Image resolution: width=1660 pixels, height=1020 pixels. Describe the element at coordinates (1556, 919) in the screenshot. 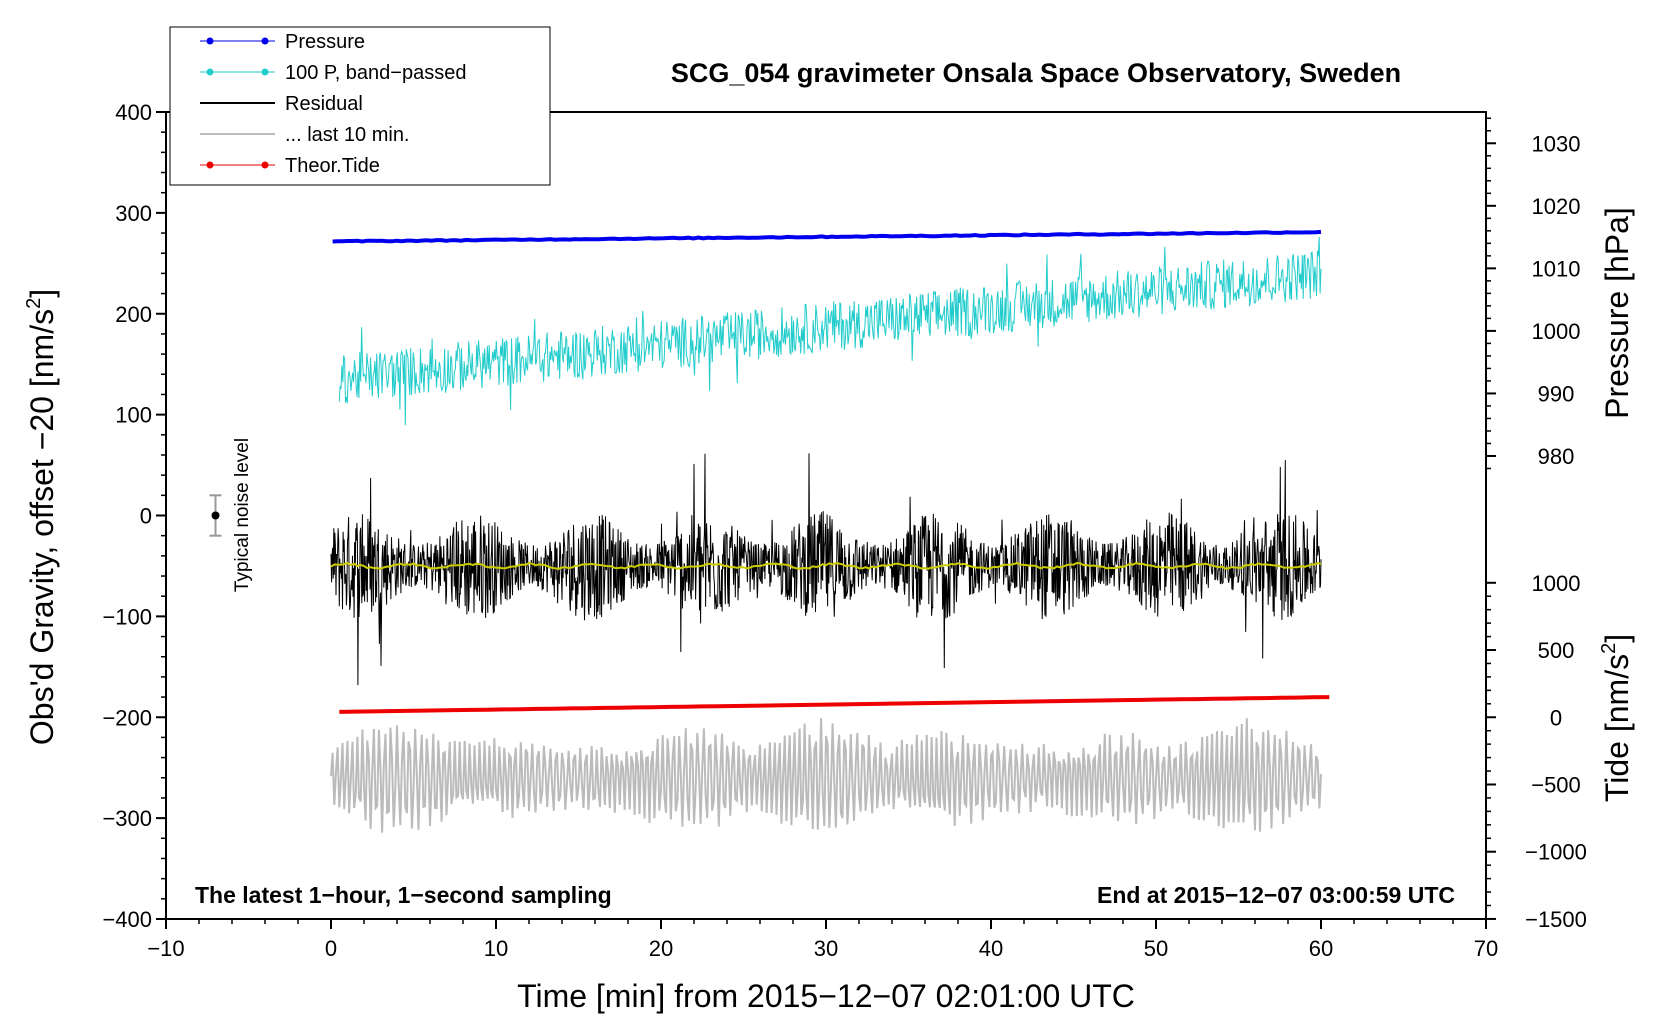

I see `tide-tick-label: −1500` at that location.